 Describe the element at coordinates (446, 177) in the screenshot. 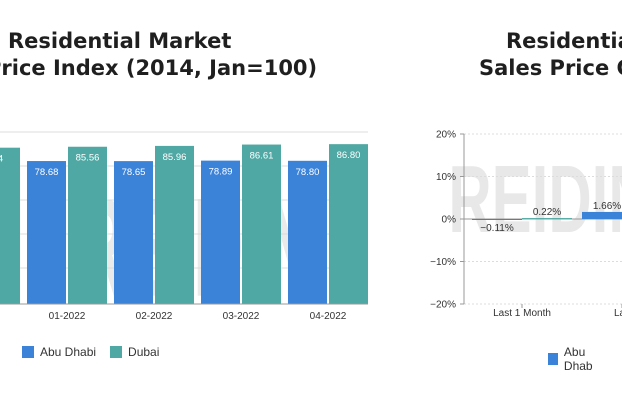

I see `y-tick-label: 10%` at that location.